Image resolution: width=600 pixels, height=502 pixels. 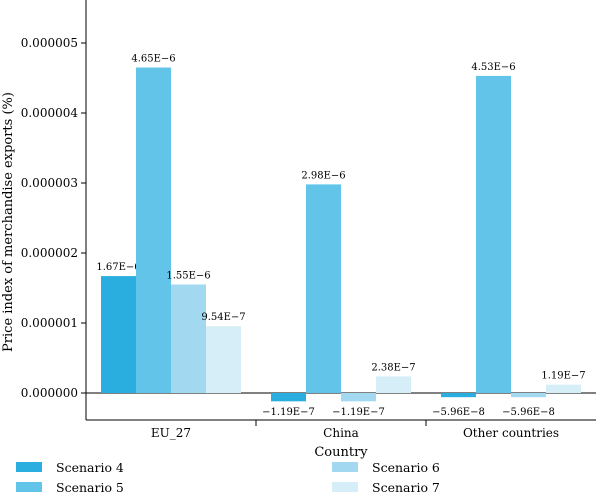 What do you see at coordinates (341, 433) in the screenshot?
I see `x-tick-label: China` at bounding box center [341, 433].